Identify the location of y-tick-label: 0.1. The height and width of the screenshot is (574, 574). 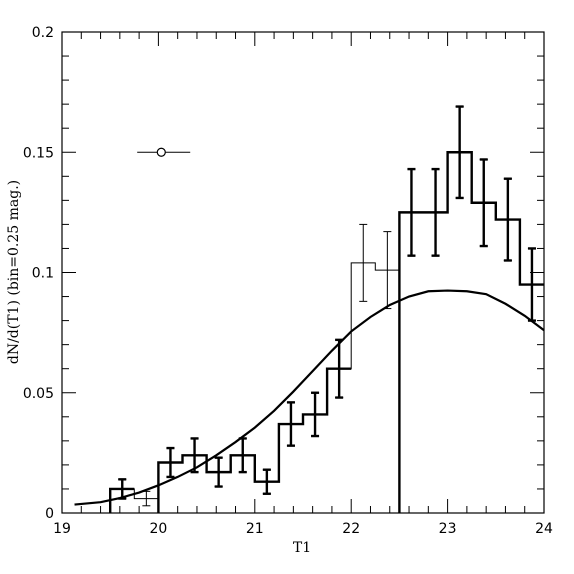
(43, 274).